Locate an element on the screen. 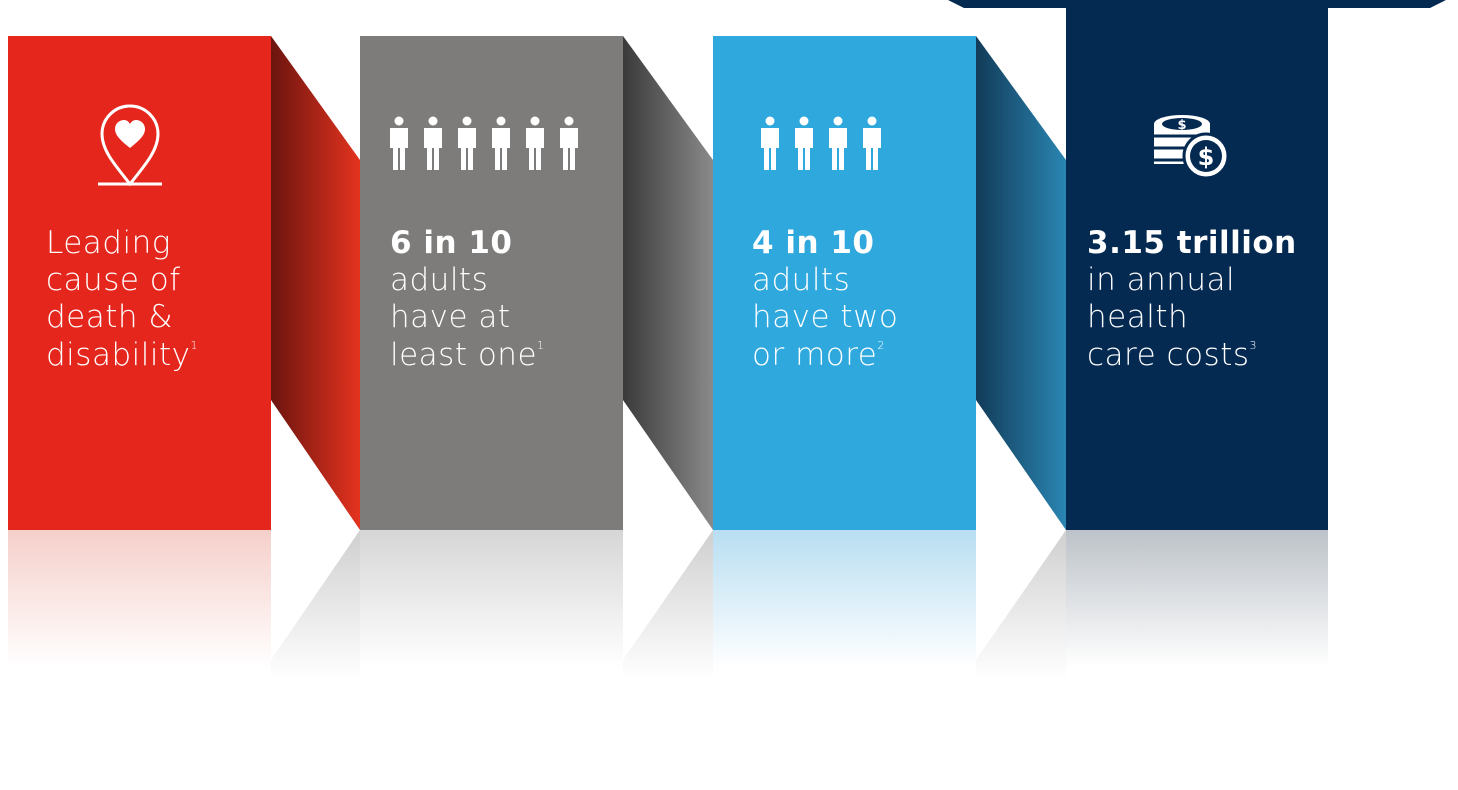 This screenshot has width=1458, height=790. panel-lead-stat: 3.15 trillion is located at coordinates (1192, 243).